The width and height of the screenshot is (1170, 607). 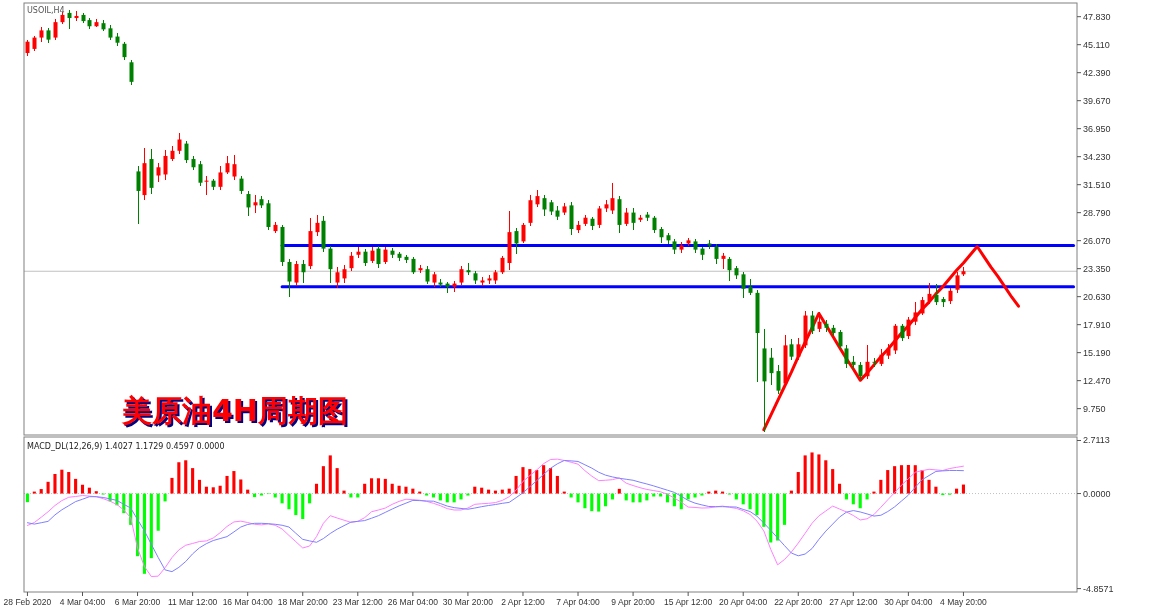 I want to click on y-tick-label: 34.230, so click(x=1097, y=156).